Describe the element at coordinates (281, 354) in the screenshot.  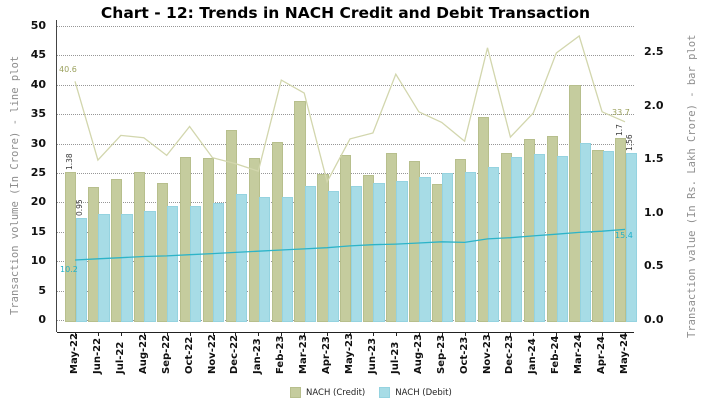
I see `x-label-Feb-23: Feb-23` at that location.